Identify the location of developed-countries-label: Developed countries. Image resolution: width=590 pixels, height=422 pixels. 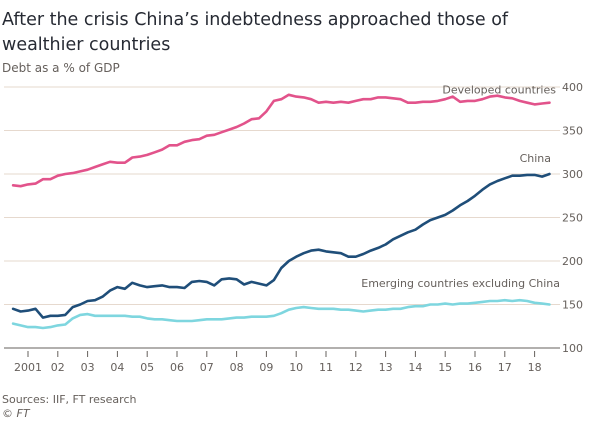
(499, 90).